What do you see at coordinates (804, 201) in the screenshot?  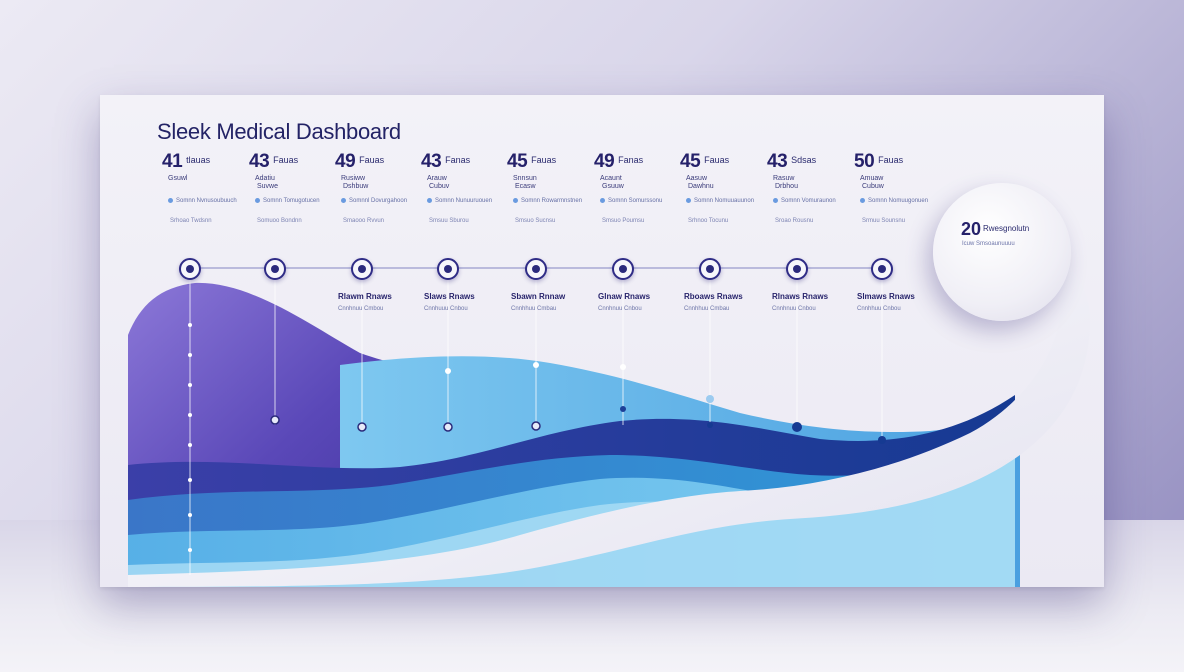 I see `metric-detail: Somnn Vomuraunon` at bounding box center [804, 201].